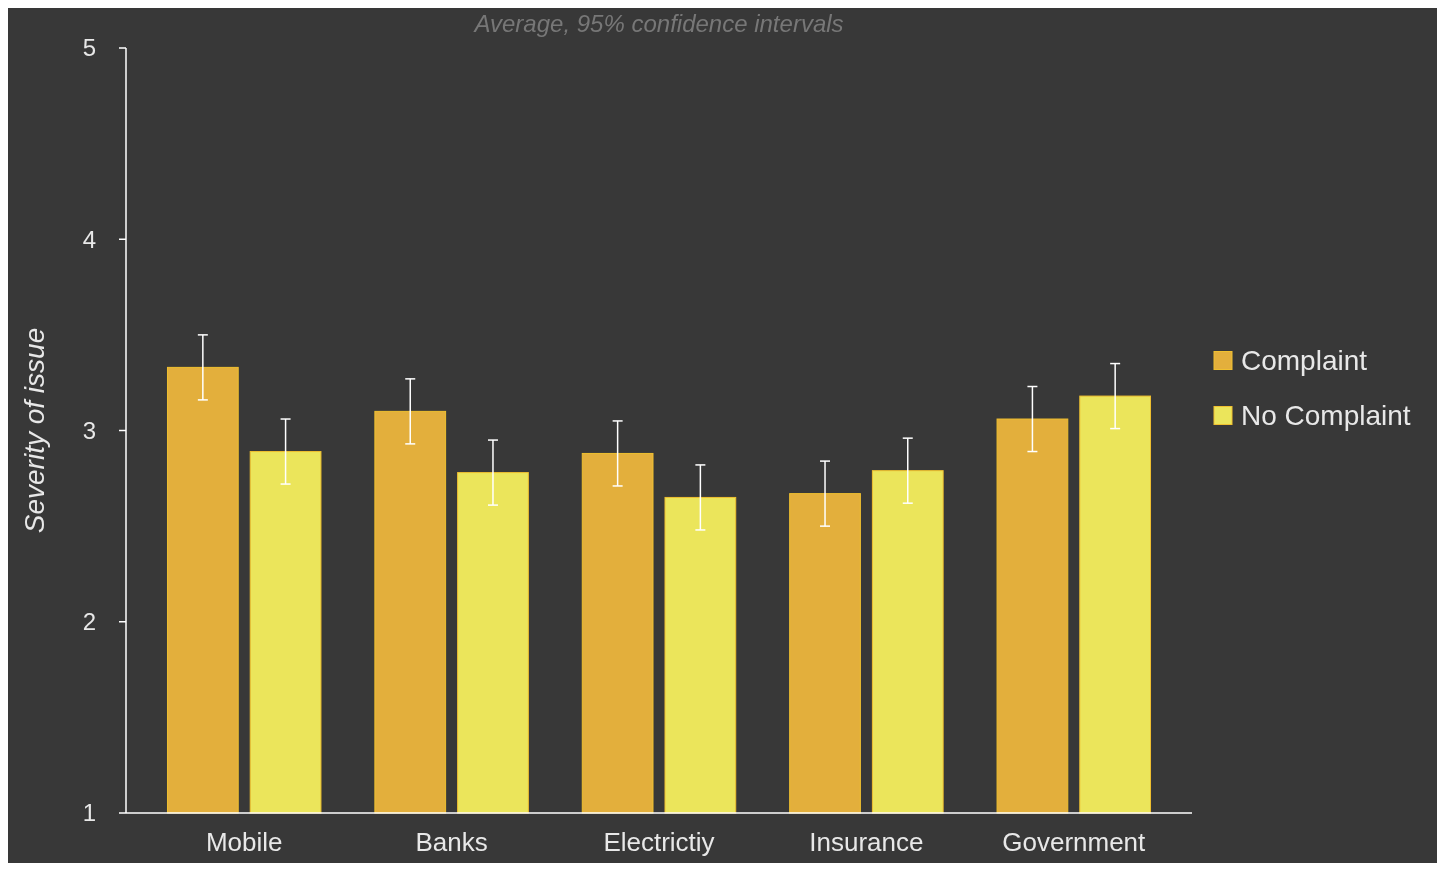 This screenshot has height=871, width=1445. Describe the element at coordinates (89, 430) in the screenshot. I see `y-tick-label: 3` at that location.